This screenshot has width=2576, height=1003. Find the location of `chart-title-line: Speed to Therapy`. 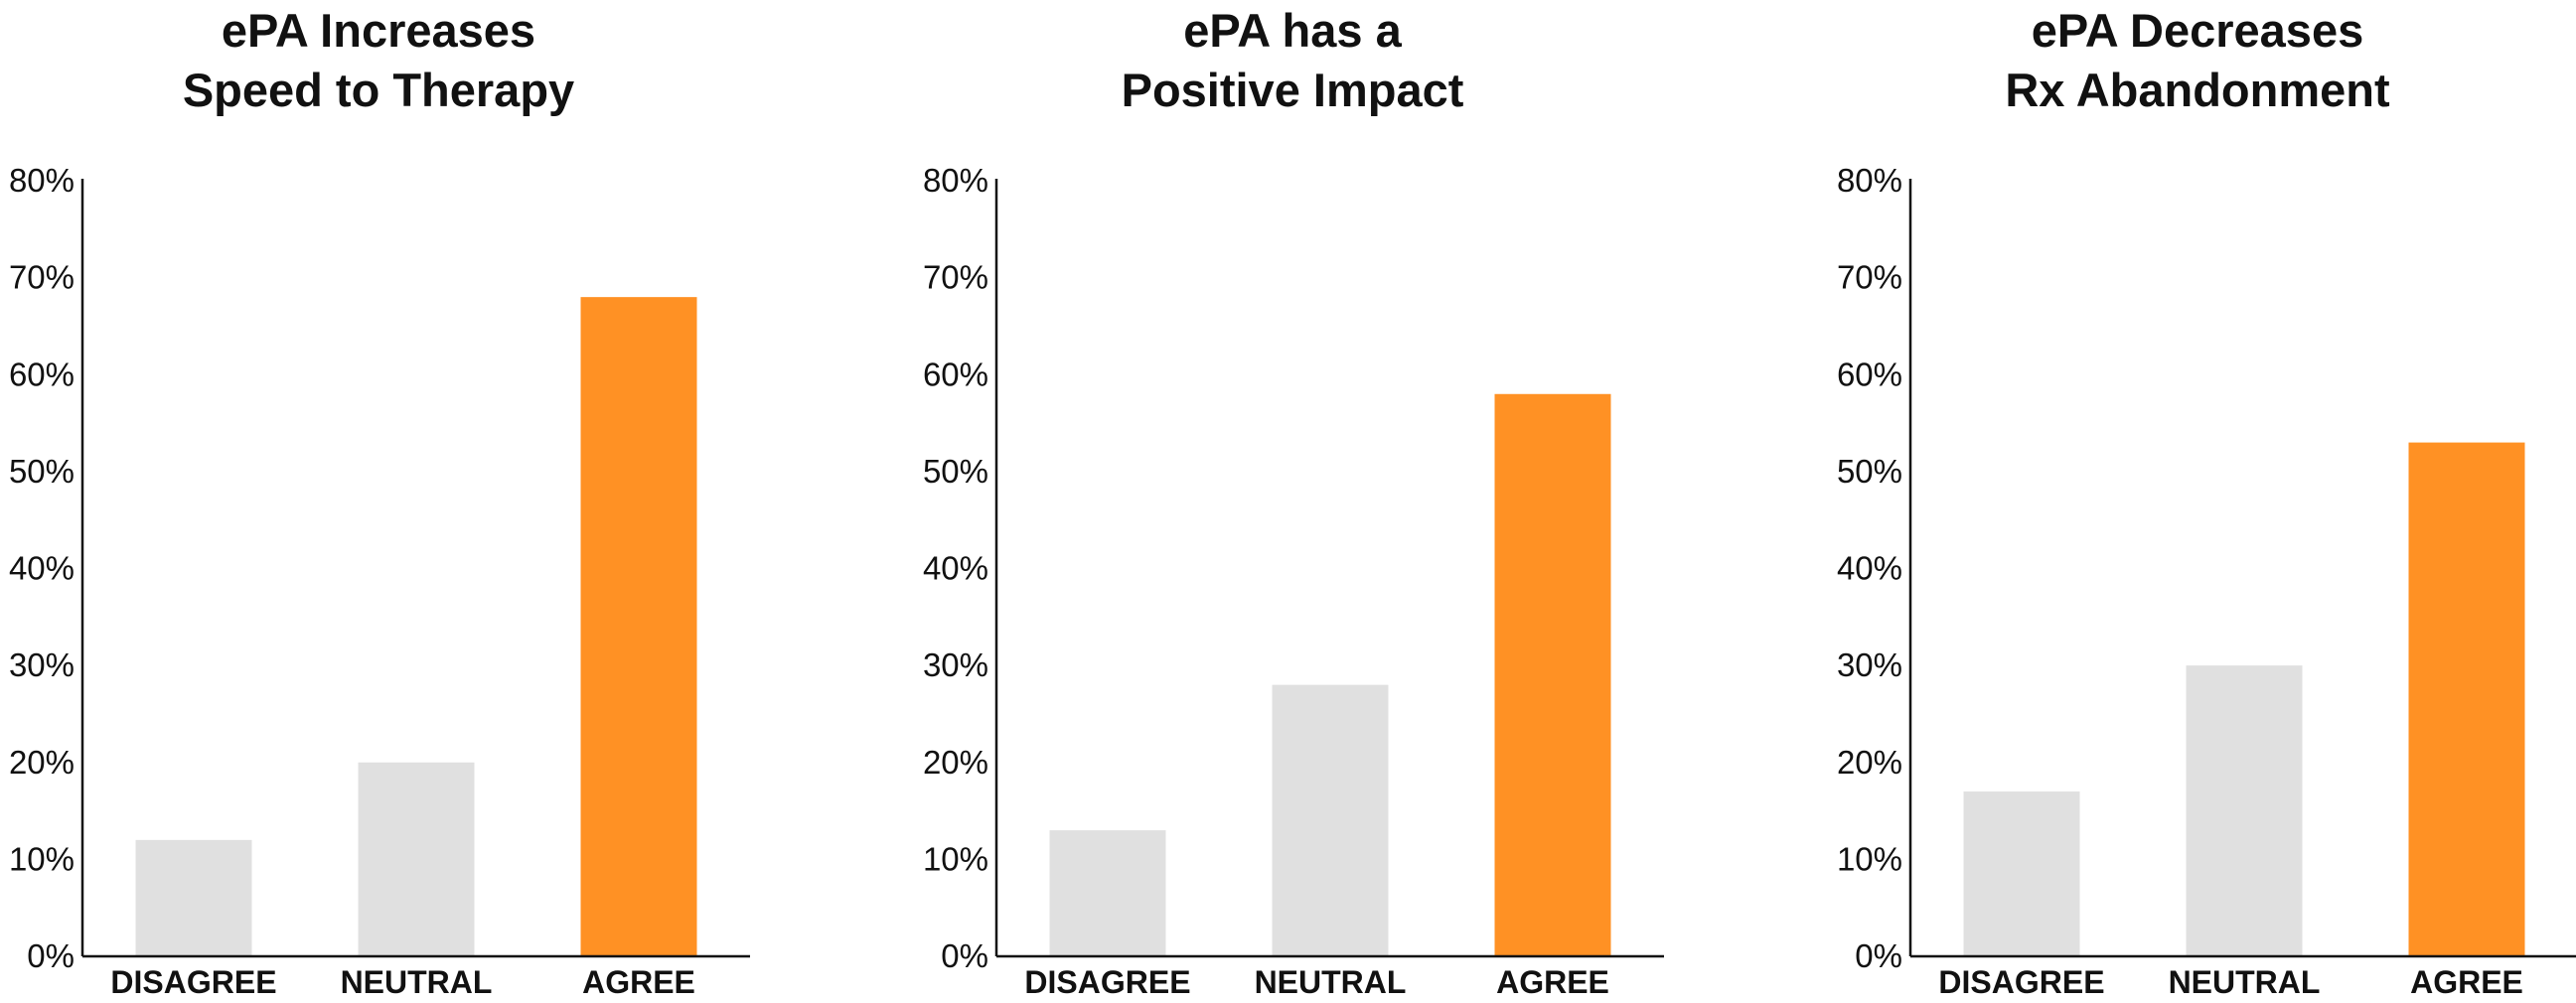

chart-title-line: Speed to Therapy is located at coordinates (379, 90).